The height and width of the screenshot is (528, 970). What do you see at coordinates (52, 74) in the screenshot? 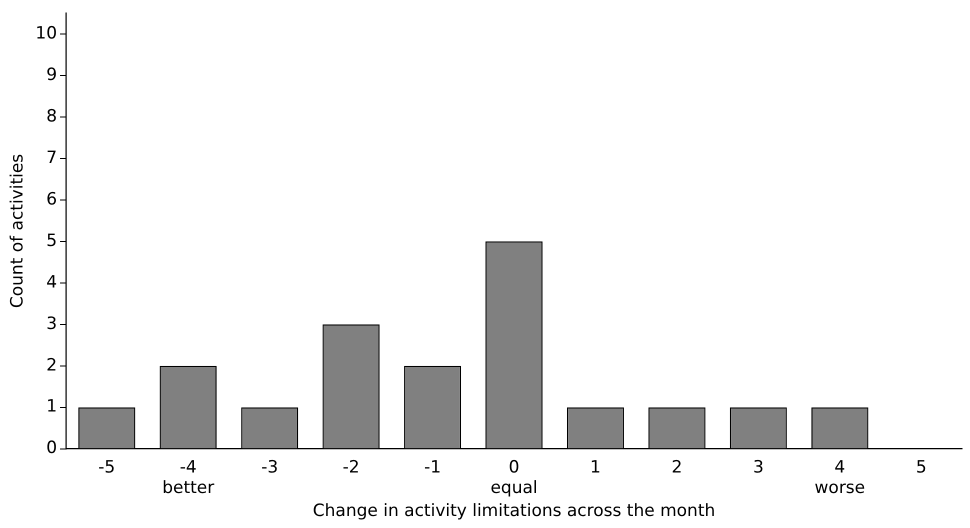
I see `y-tick-label: 9` at bounding box center [52, 74].